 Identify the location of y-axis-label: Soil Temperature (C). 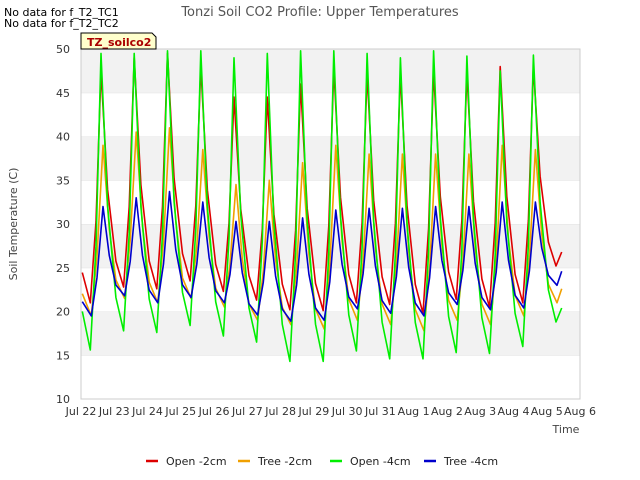
(13, 224).